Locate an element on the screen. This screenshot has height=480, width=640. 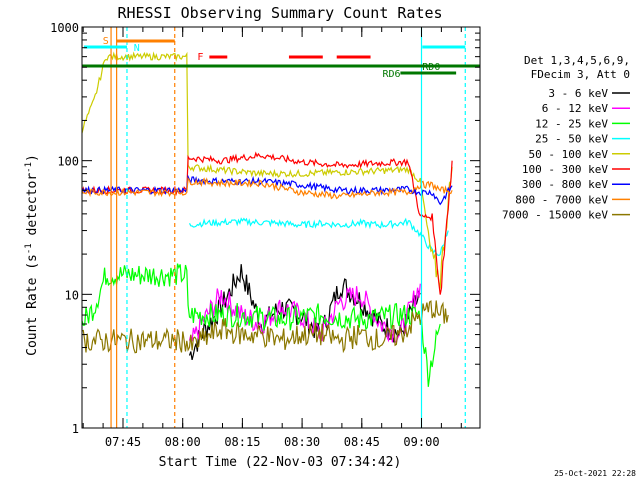
annotation-rd0: RD0 is located at coordinates (431, 67).